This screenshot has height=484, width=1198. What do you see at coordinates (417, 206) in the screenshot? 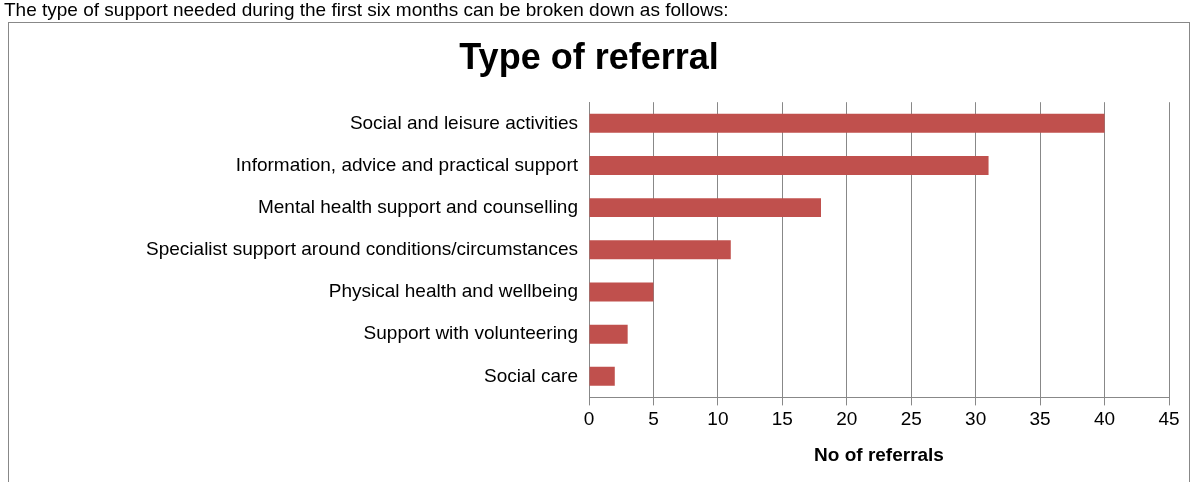
I see `y-tick-label: Mental health support and counselling` at bounding box center [417, 206].